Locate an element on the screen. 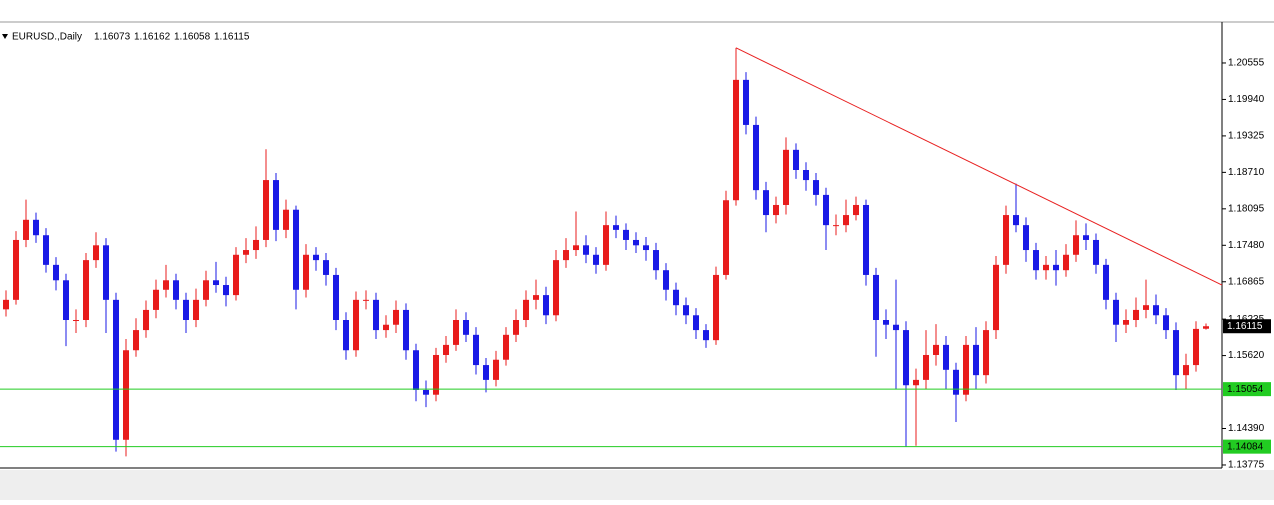  chart-title: EURUSD.,Daily is located at coordinates (47, 37).